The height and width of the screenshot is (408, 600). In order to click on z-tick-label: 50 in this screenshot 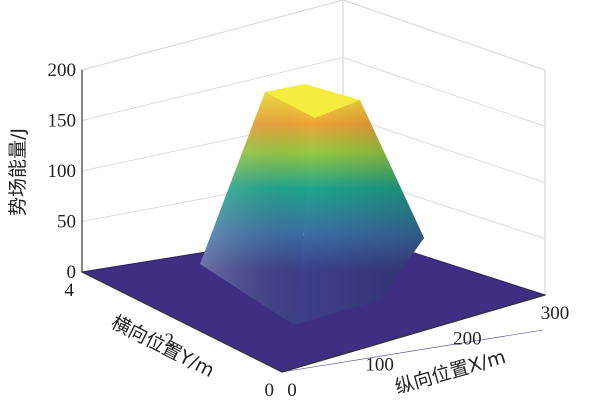, I will do `click(66, 222)`.